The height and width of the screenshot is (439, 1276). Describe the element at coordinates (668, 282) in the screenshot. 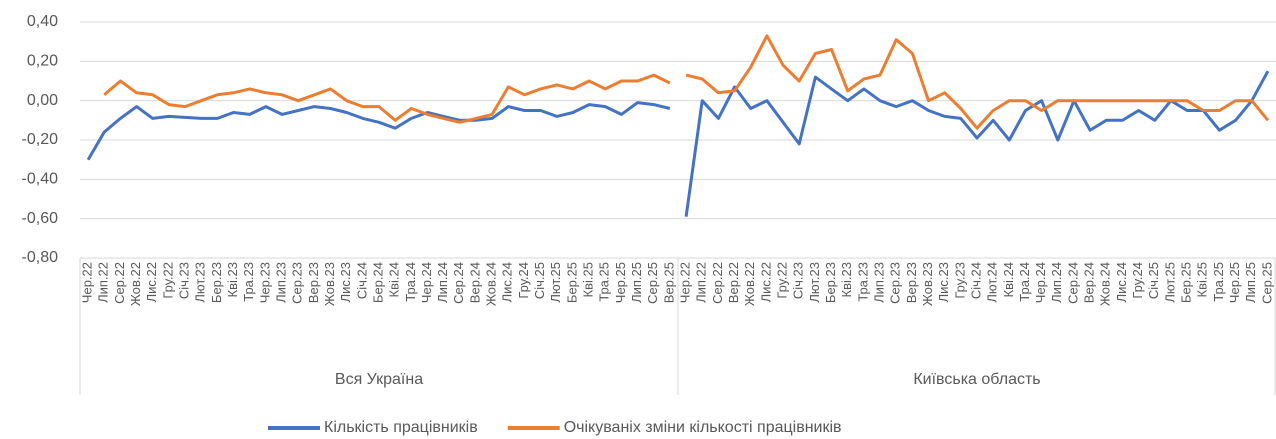

I see `x-tick-label: Вер.25` at that location.